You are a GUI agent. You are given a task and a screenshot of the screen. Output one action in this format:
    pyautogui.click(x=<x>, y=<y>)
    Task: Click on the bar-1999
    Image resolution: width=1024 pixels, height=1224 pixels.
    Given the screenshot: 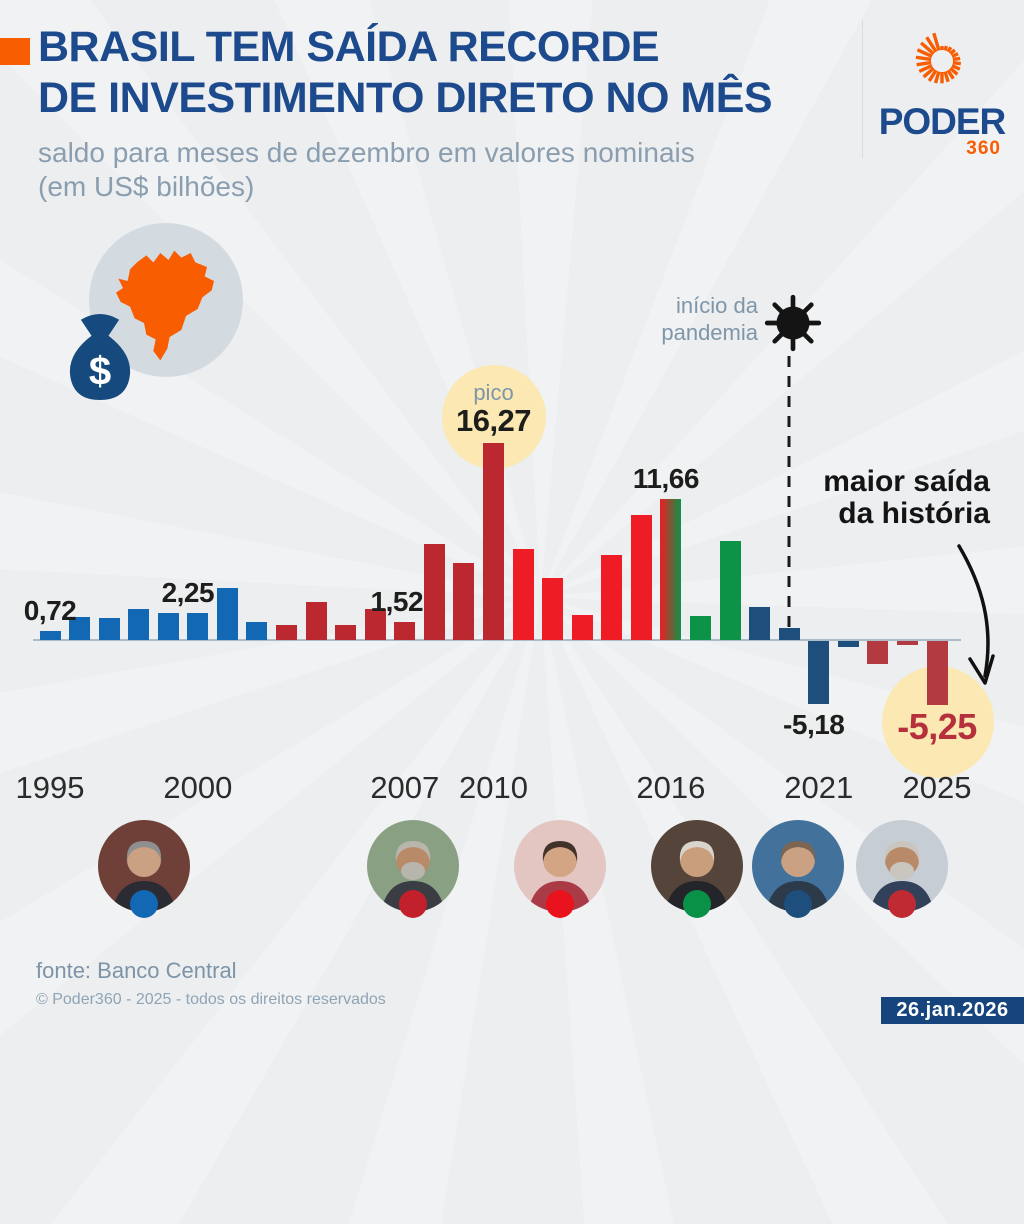 What is the action you would take?
    pyautogui.click(x=168, y=626)
    